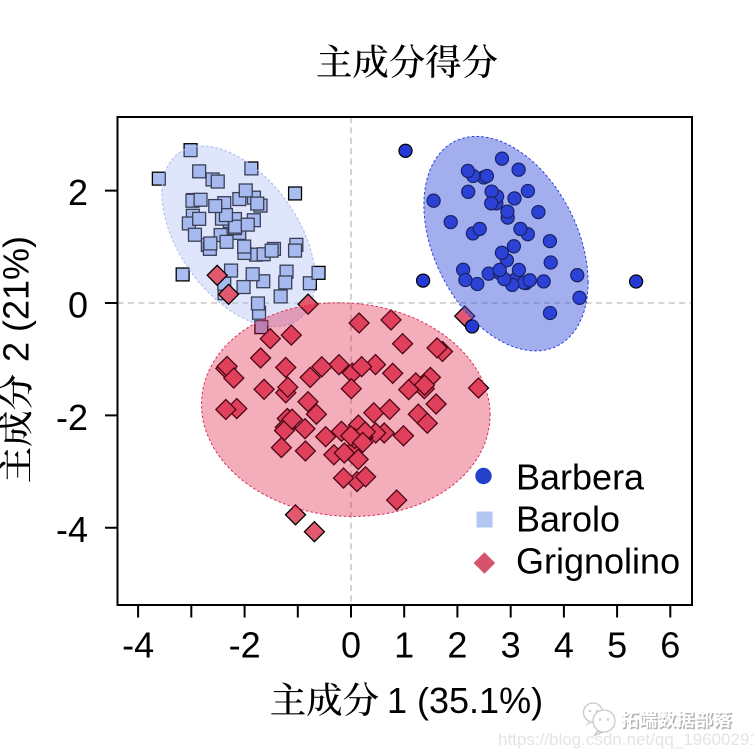 Image resolution: width=753 pixels, height=753 pixels. Describe the element at coordinates (511, 645) in the screenshot. I see `svg-text: 3` at that location.